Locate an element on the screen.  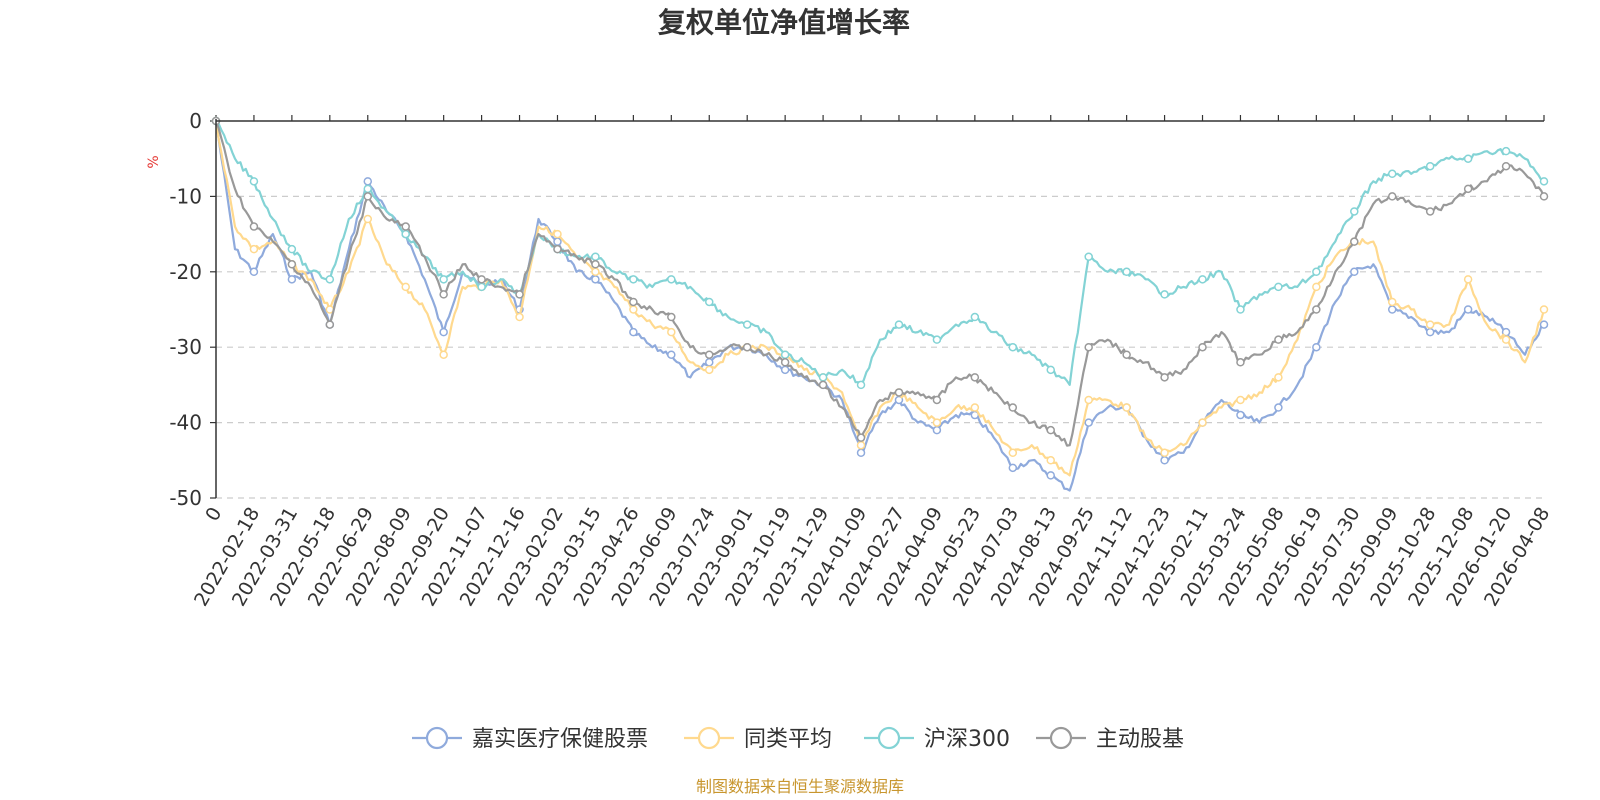
y-tick-label: -40 is located at coordinates (185, 423).